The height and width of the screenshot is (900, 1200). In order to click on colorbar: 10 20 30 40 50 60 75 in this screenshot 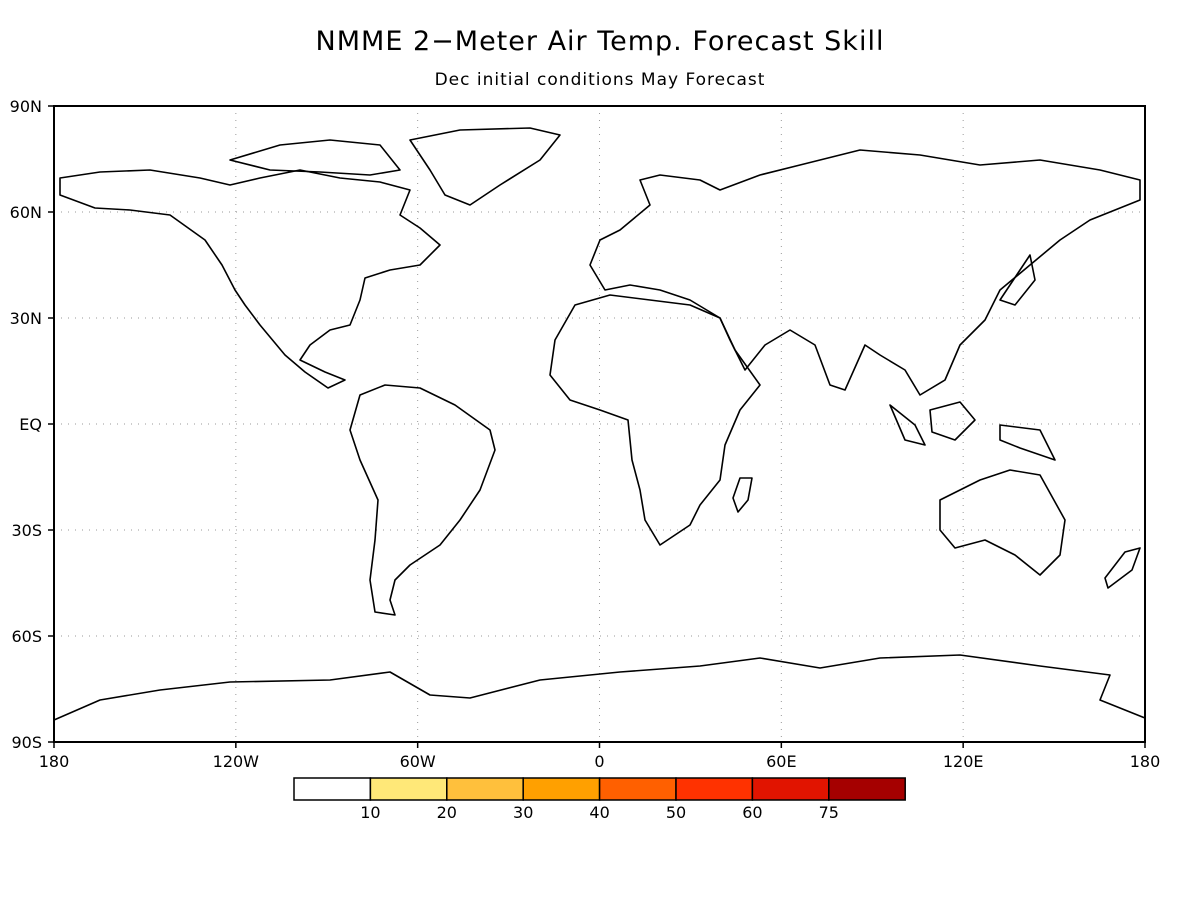, I will do `click(599, 799)`.